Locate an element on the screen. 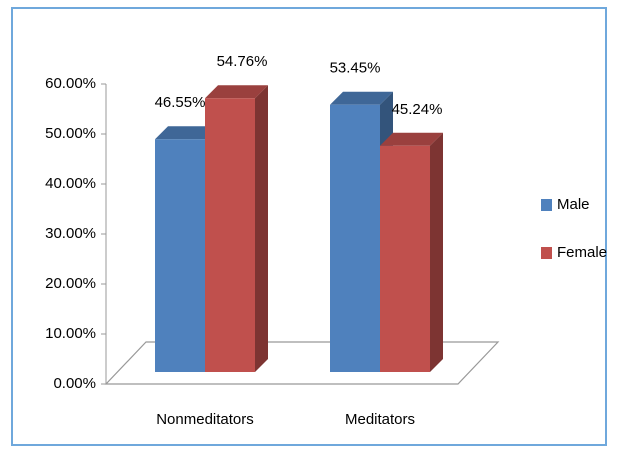 The image size is (620, 457). y-tick-label: 50.00% is located at coordinates (70, 133).